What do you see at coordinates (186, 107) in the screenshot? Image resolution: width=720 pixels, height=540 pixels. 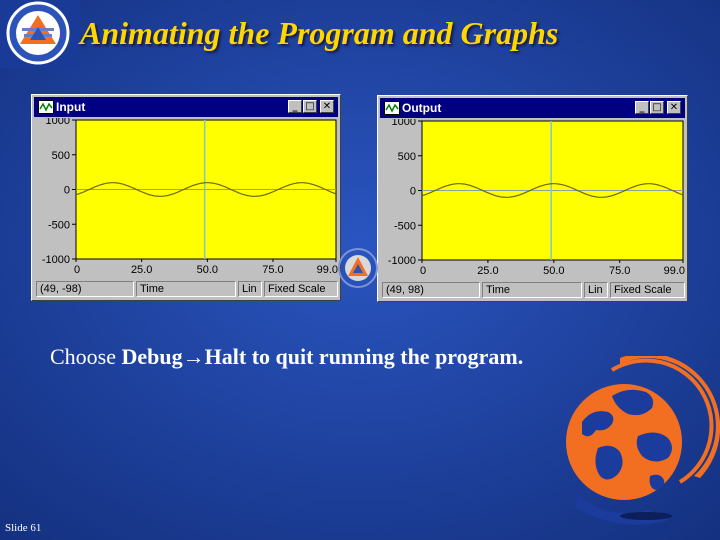 I see `input-window-titlebar: Input _ □ ✕` at bounding box center [186, 107].